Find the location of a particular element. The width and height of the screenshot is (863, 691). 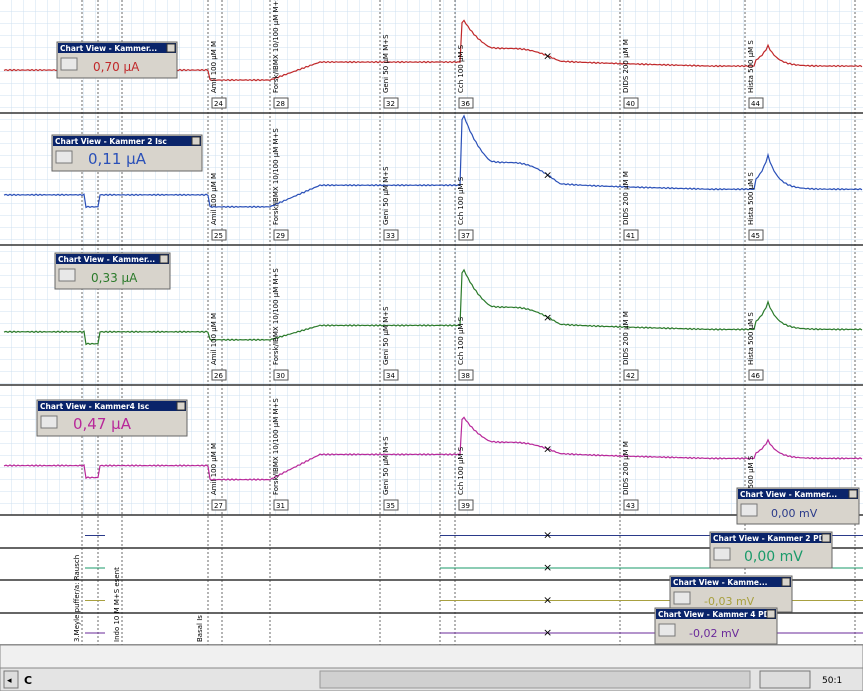

scroll-left is located at coordinates (11, 679).